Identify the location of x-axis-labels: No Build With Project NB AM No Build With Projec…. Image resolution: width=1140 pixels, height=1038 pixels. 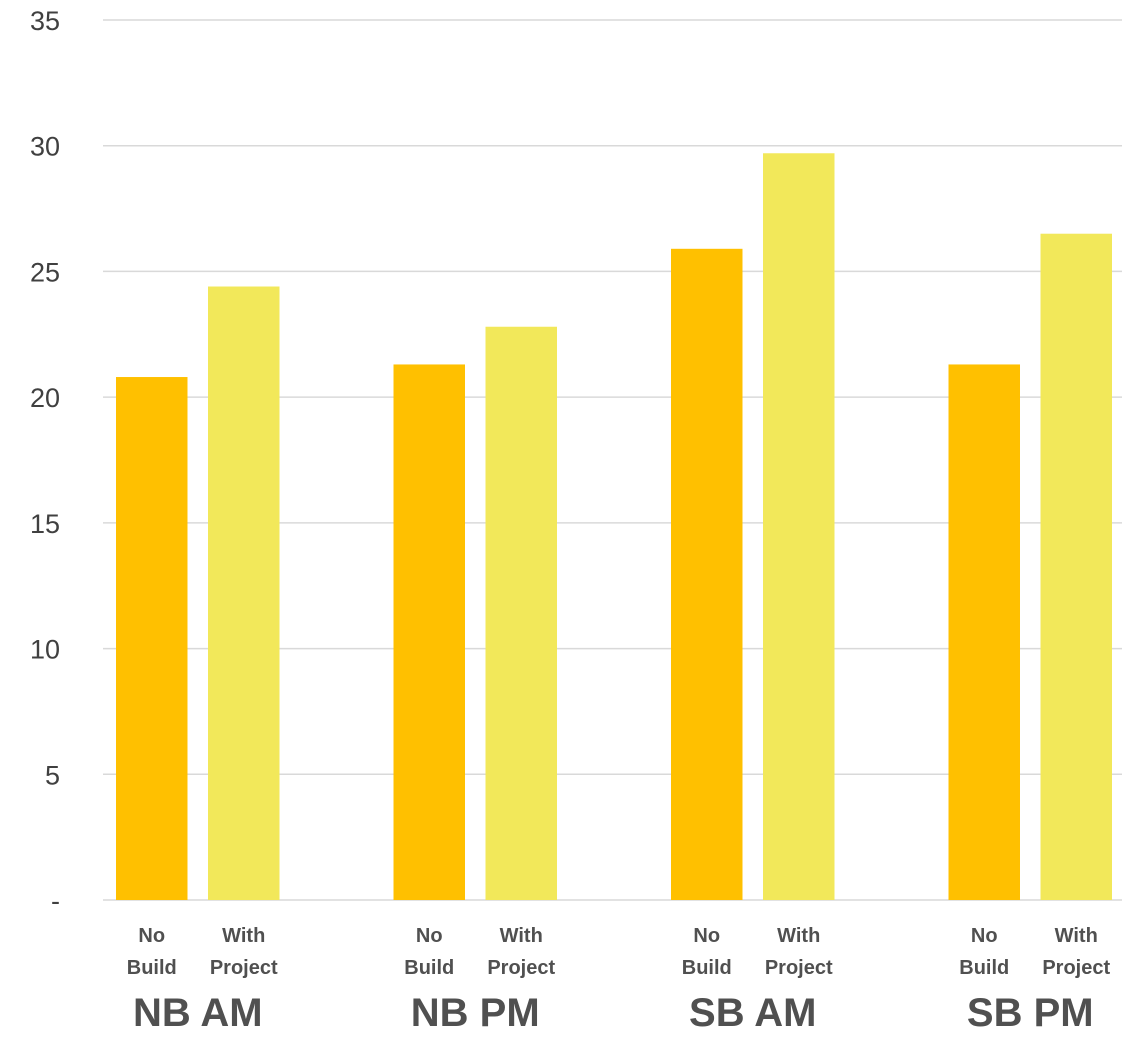
(619, 980).